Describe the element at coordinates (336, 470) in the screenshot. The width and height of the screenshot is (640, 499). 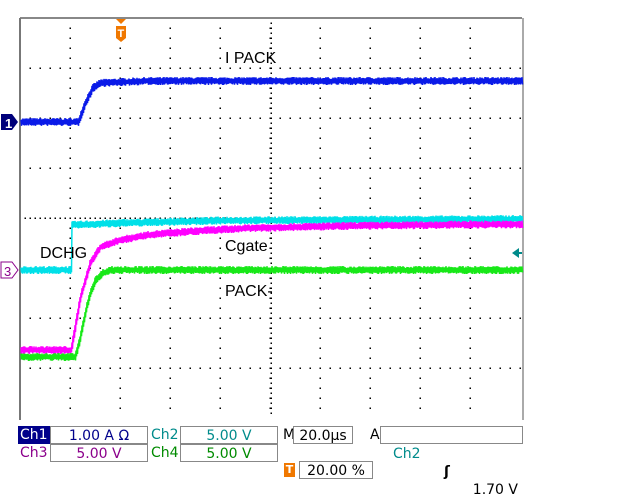
I see `trigger-position-value: 20.00 %` at that location.